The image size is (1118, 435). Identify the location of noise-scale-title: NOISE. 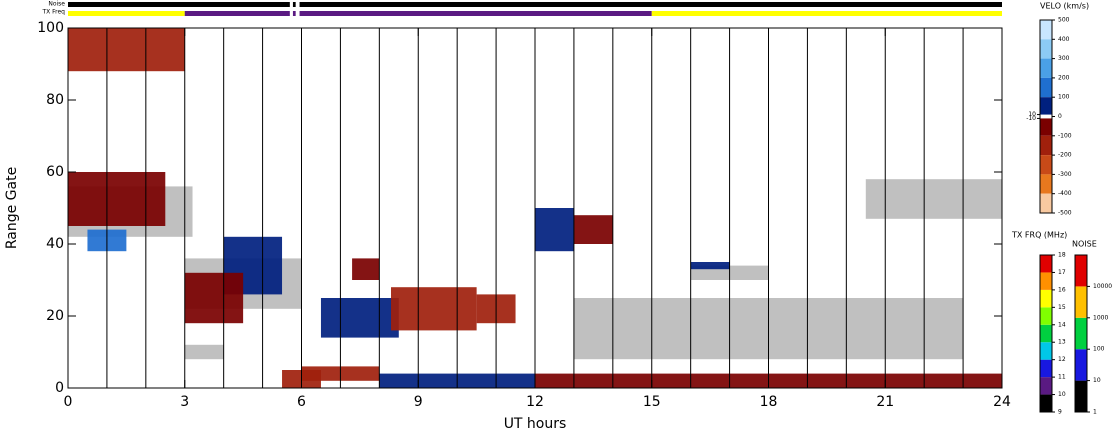
(1084, 244).